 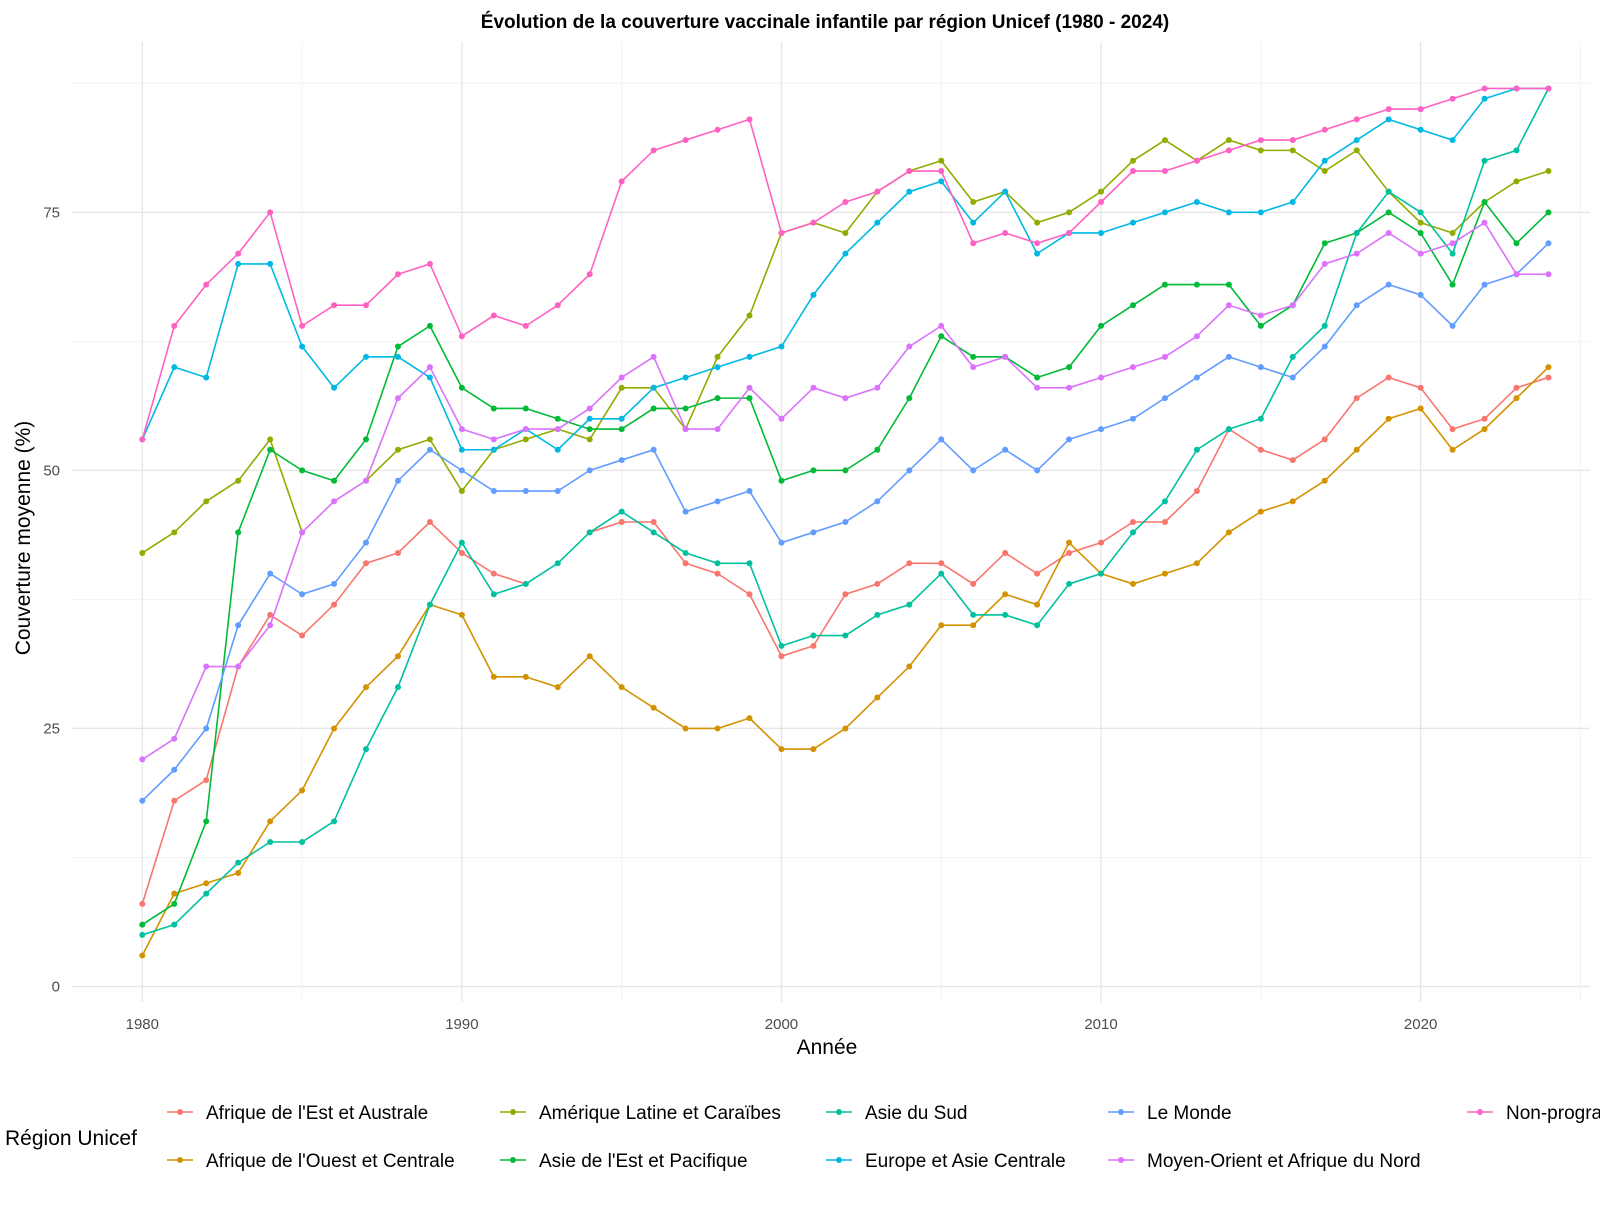 What do you see at coordinates (1284, 1161) in the screenshot?
I see `legend-label-moyen-orient-afrique-nord: Moyen-Orient et Afrique du Nord` at bounding box center [1284, 1161].